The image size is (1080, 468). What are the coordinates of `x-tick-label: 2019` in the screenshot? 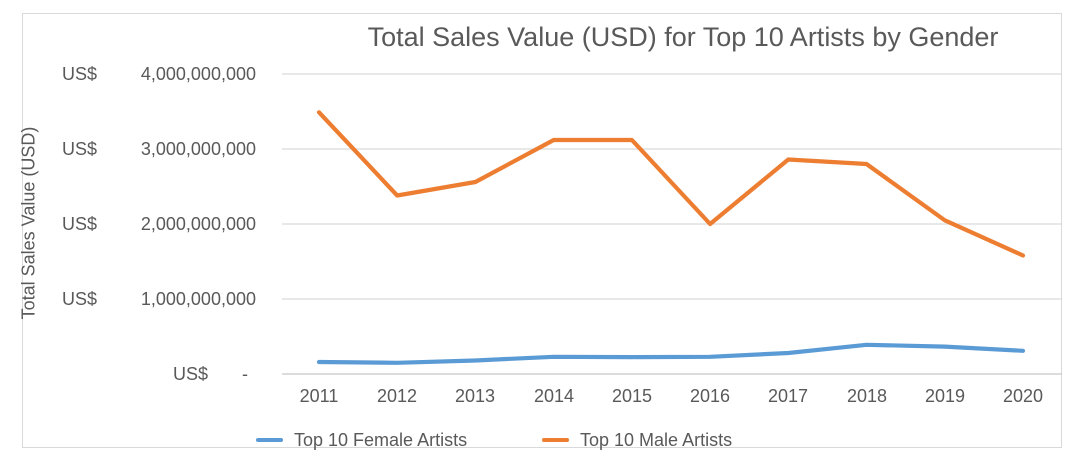 It's located at (945, 396).